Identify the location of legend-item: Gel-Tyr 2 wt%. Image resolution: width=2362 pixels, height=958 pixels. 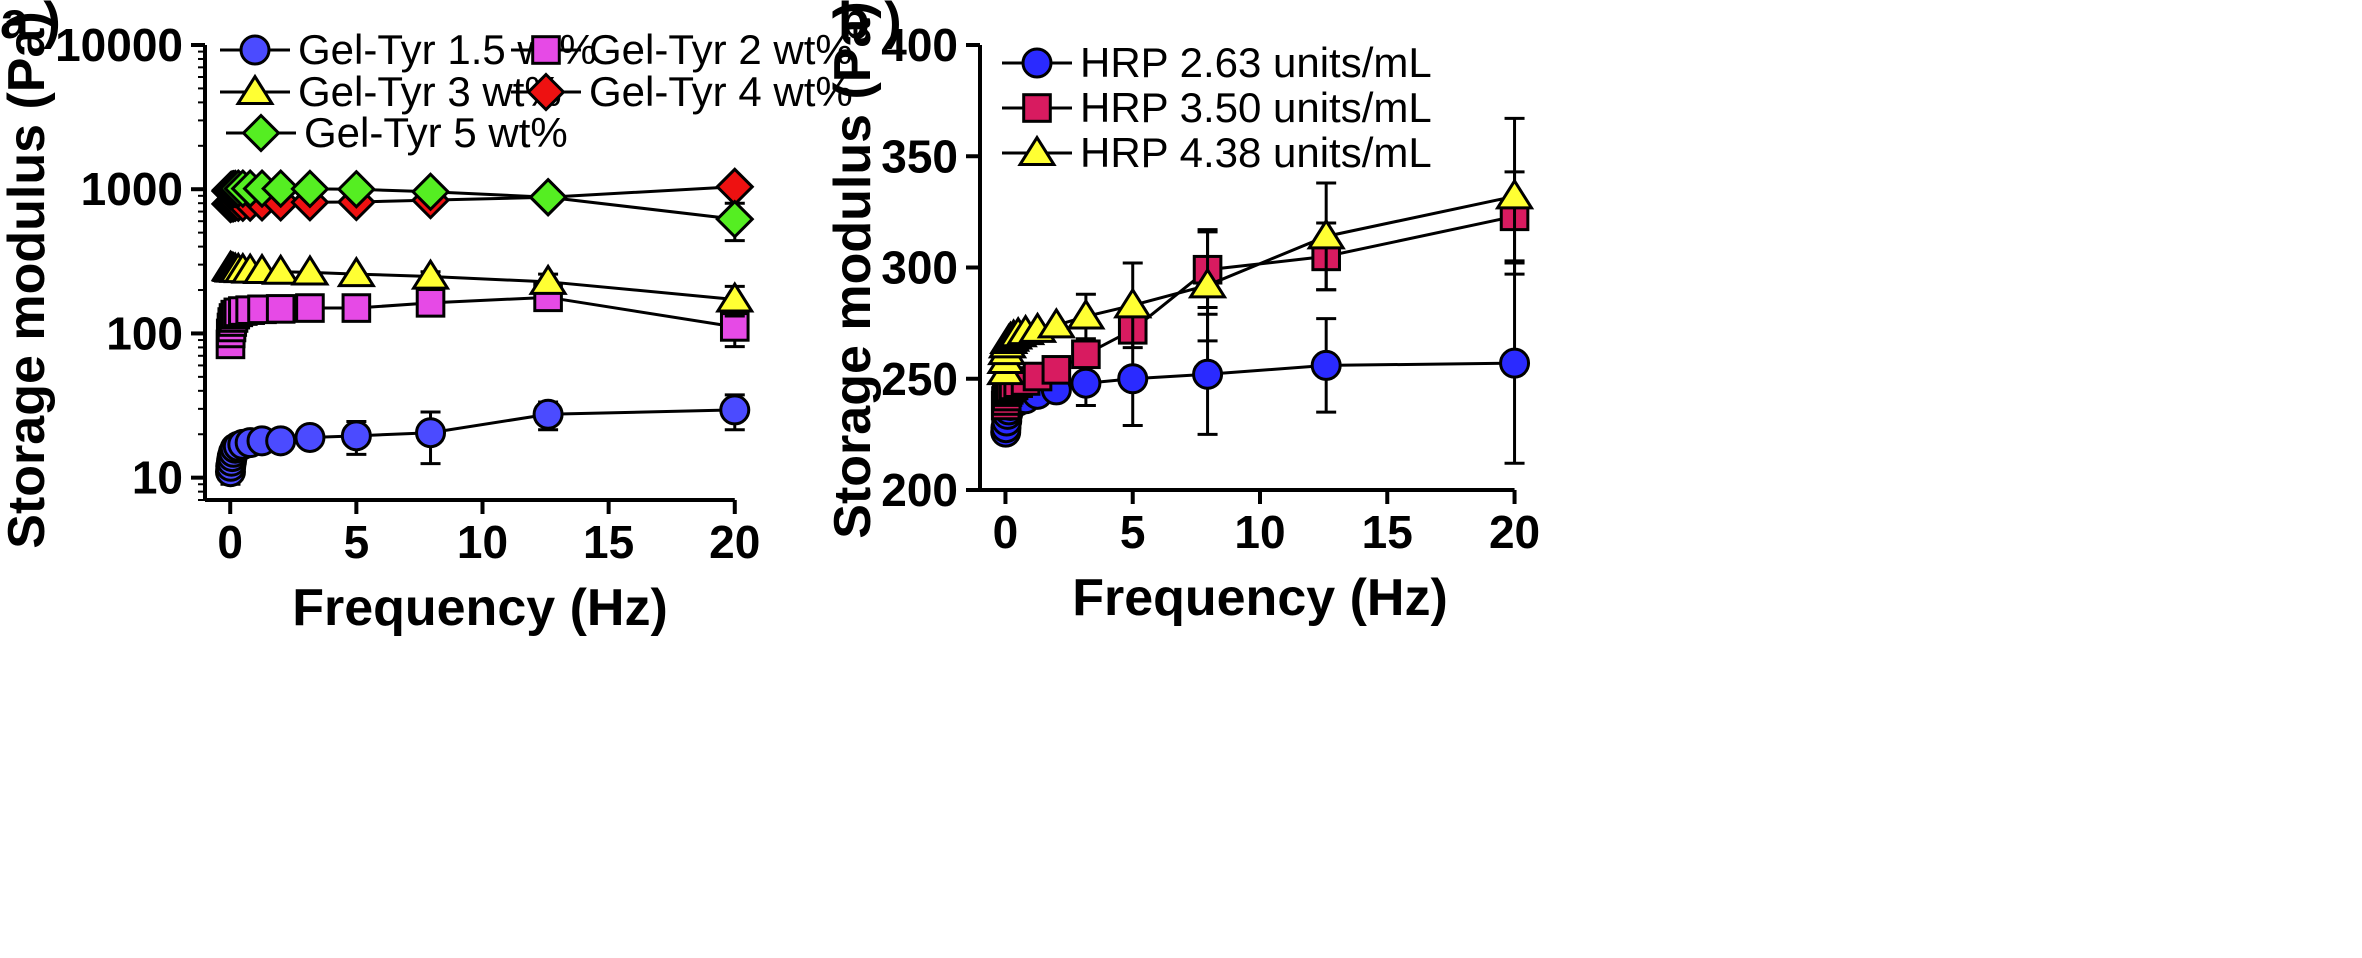
(682, 49).